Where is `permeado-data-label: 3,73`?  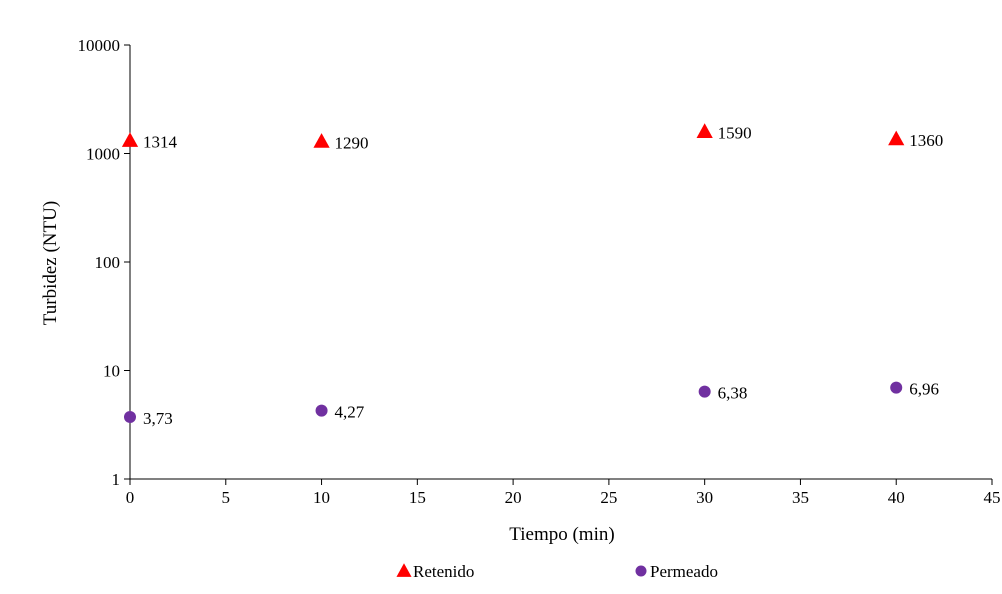 permeado-data-label: 3,73 is located at coordinates (158, 418).